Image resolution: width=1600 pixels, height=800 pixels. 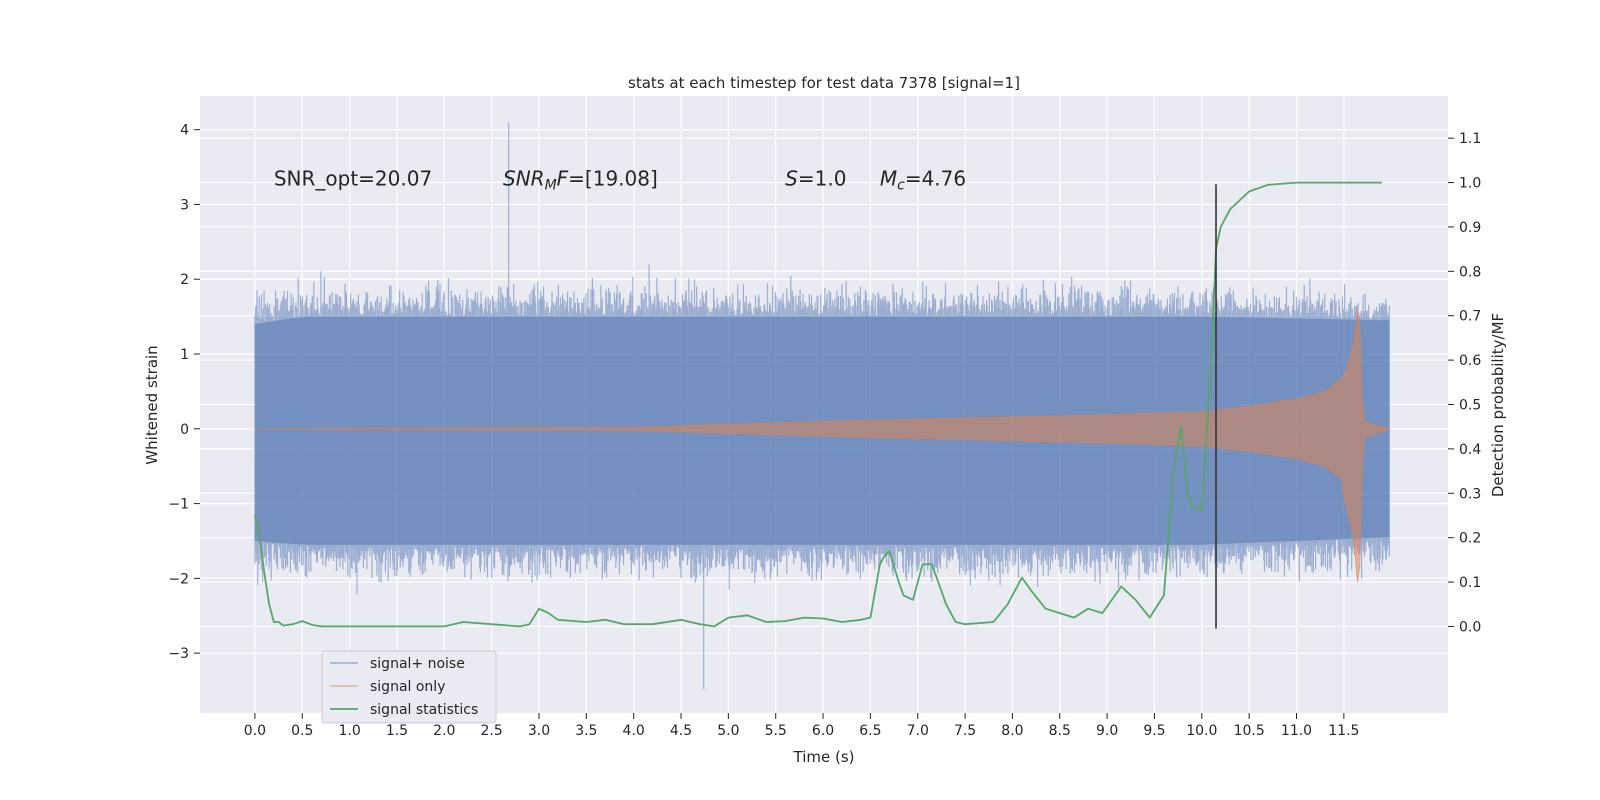 What do you see at coordinates (539, 731) in the screenshot?
I see `x-tick-label-6: 3.0` at bounding box center [539, 731].